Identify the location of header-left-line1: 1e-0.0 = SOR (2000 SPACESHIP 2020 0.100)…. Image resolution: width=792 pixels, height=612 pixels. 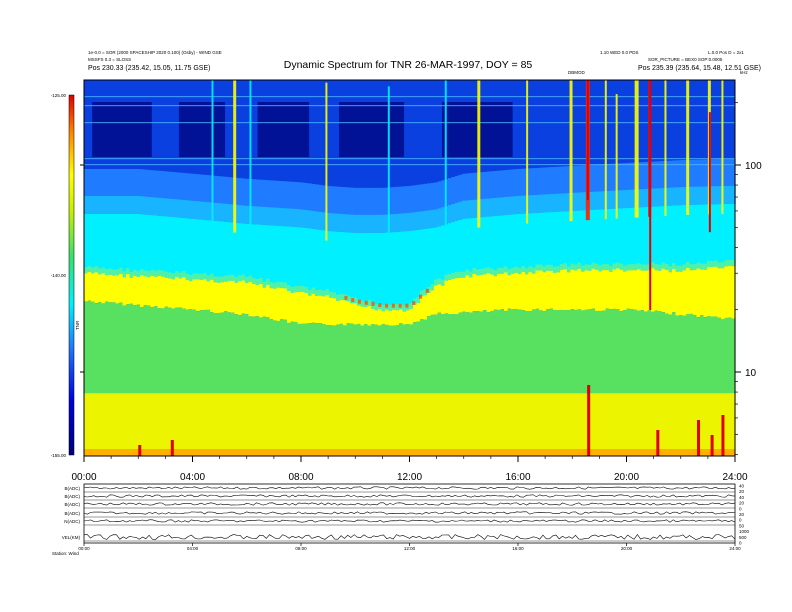
(155, 52).